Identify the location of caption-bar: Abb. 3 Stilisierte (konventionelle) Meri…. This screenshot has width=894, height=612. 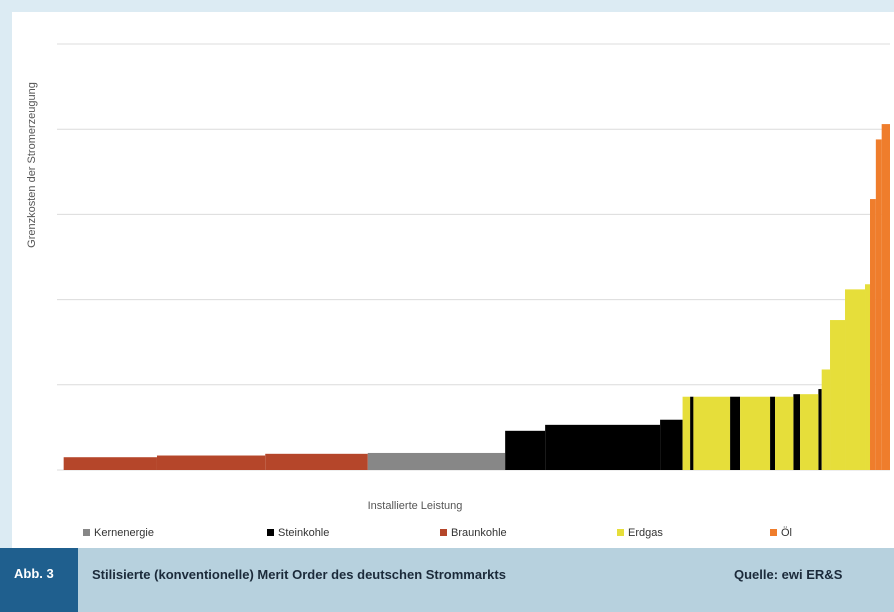
(447, 580).